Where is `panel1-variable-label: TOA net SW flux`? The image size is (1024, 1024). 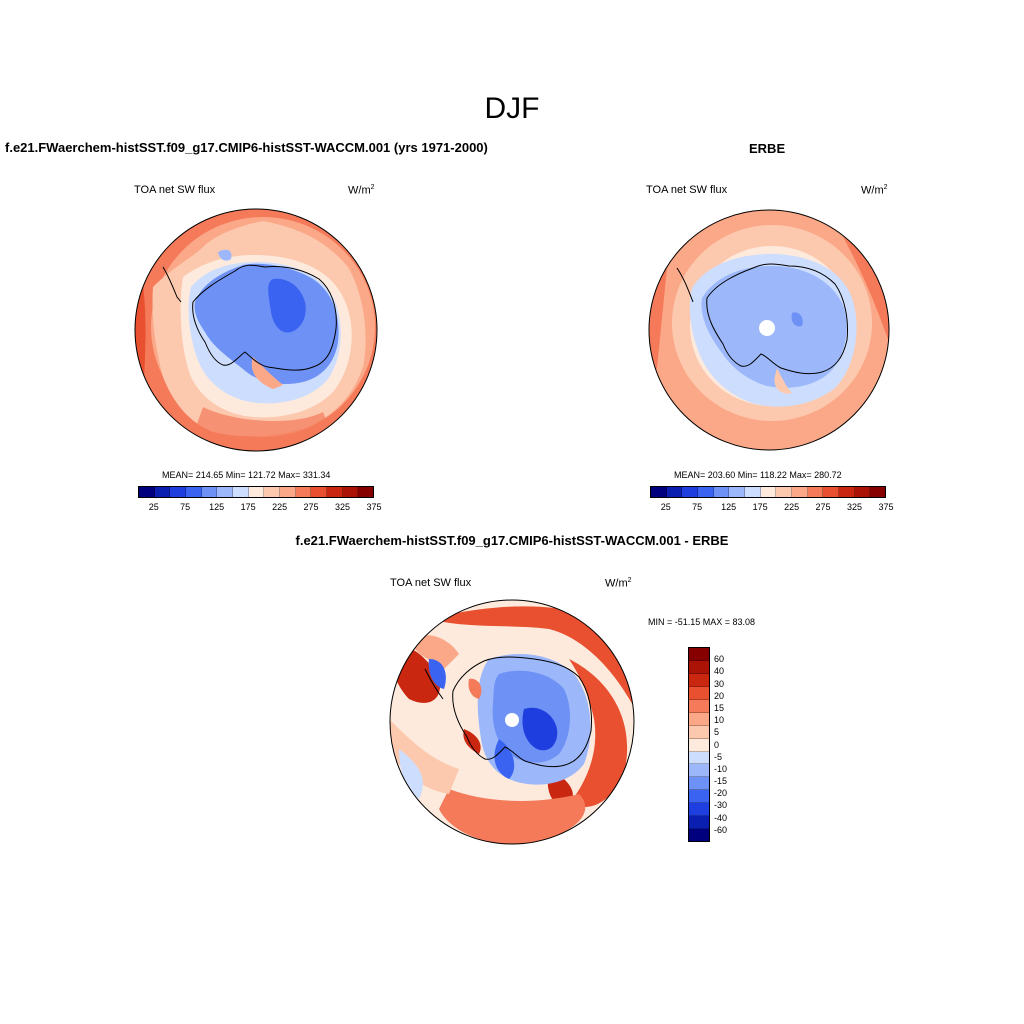
panel1-variable-label: TOA net SW flux is located at coordinates (175, 190).